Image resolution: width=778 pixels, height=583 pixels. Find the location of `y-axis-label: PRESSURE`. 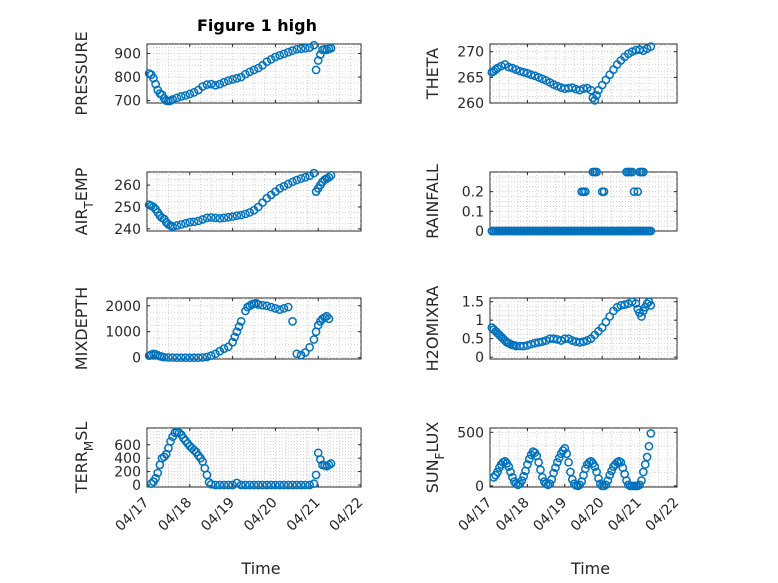

y-axis-label: PRESSURE is located at coordinates (81, 73).